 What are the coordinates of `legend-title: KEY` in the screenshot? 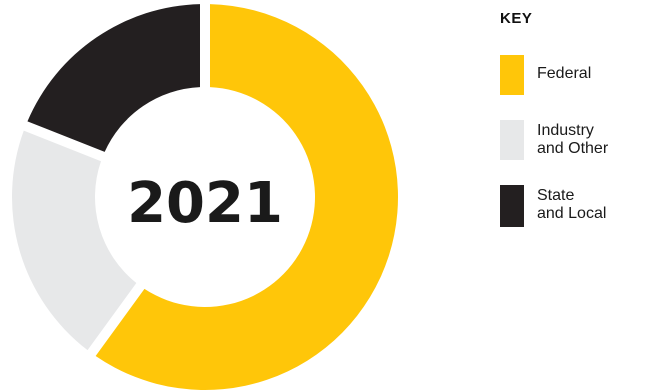 It's located at (516, 18).